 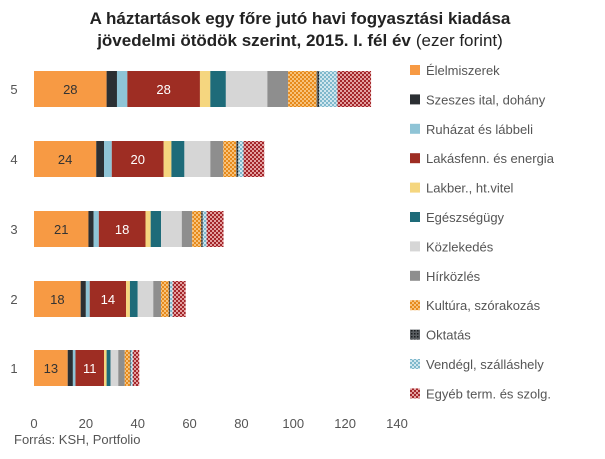 I want to click on legend-label: Lakásfenn. és energia, so click(x=490, y=158).